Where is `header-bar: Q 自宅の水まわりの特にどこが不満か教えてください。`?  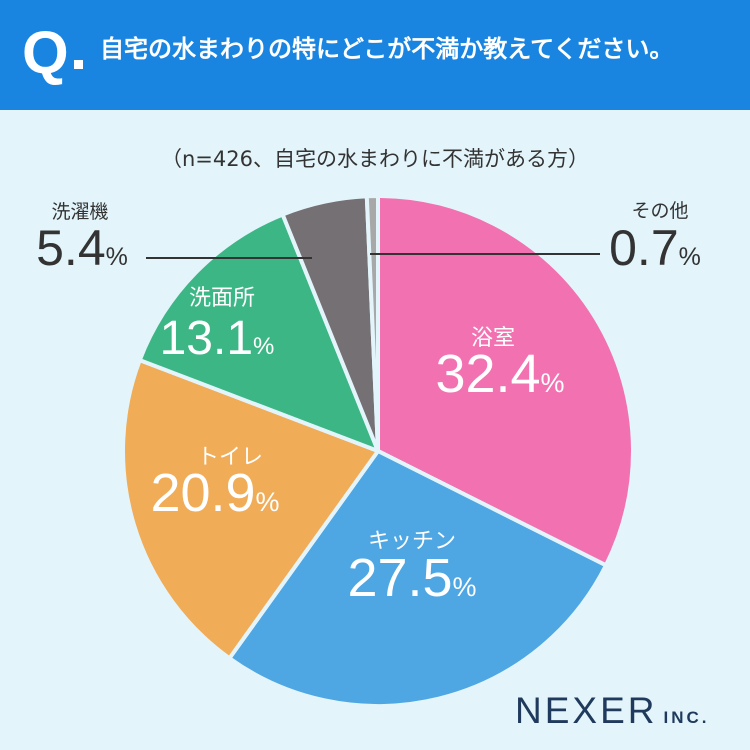
header-bar: Q 自宅の水まわりの特にどこが不満か教えてください。 is located at coordinates (375, 55).